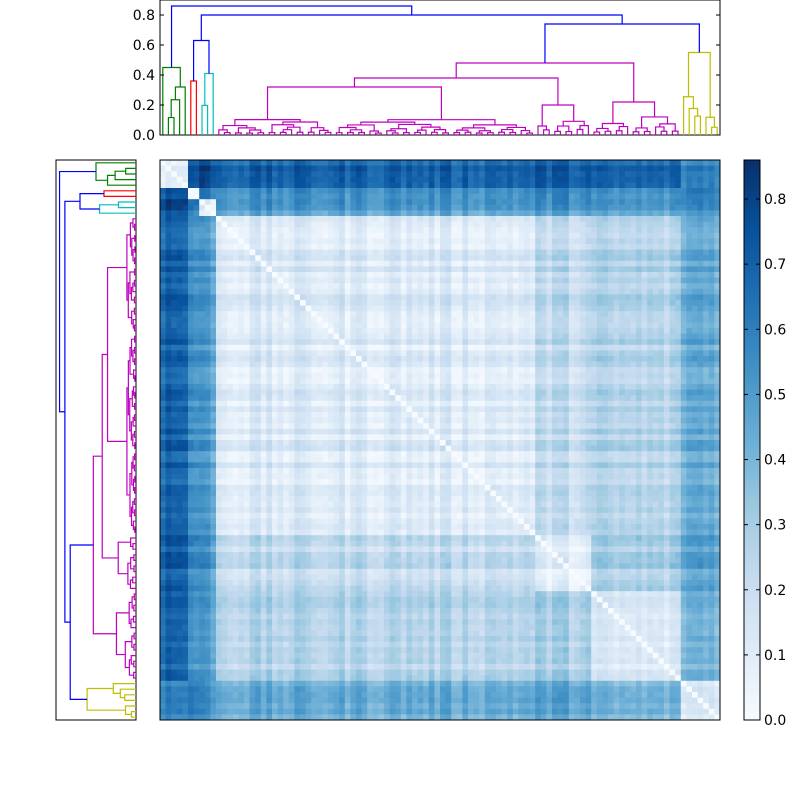 The image size is (800, 800). I want to click on top-dendrogram-link, so click(201, 60).